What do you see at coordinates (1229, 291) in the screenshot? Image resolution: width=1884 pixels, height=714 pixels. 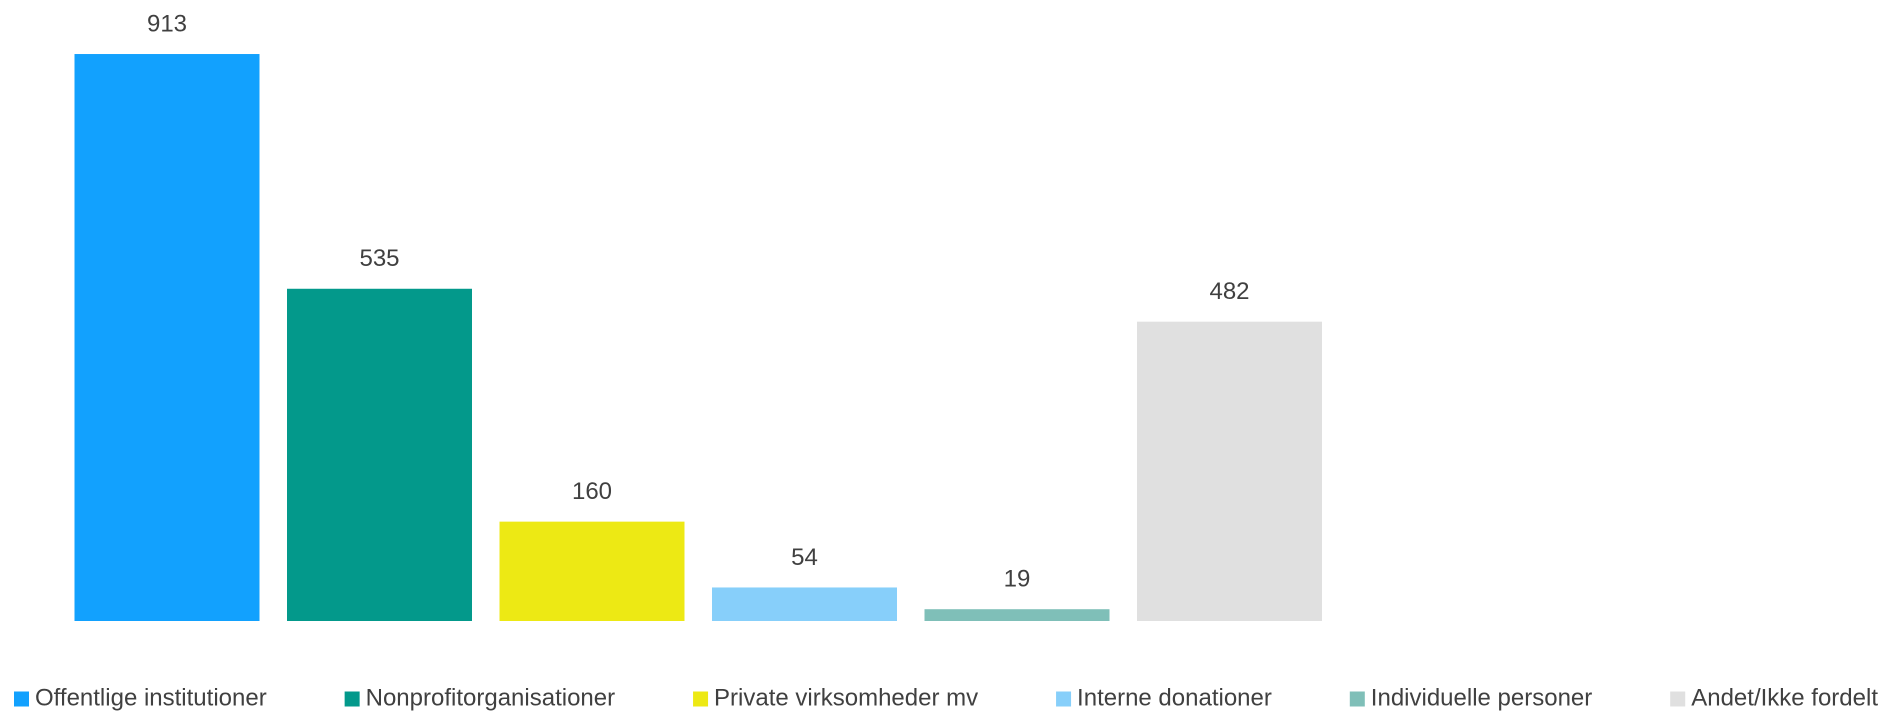 I see `data-label: 482` at bounding box center [1229, 291].